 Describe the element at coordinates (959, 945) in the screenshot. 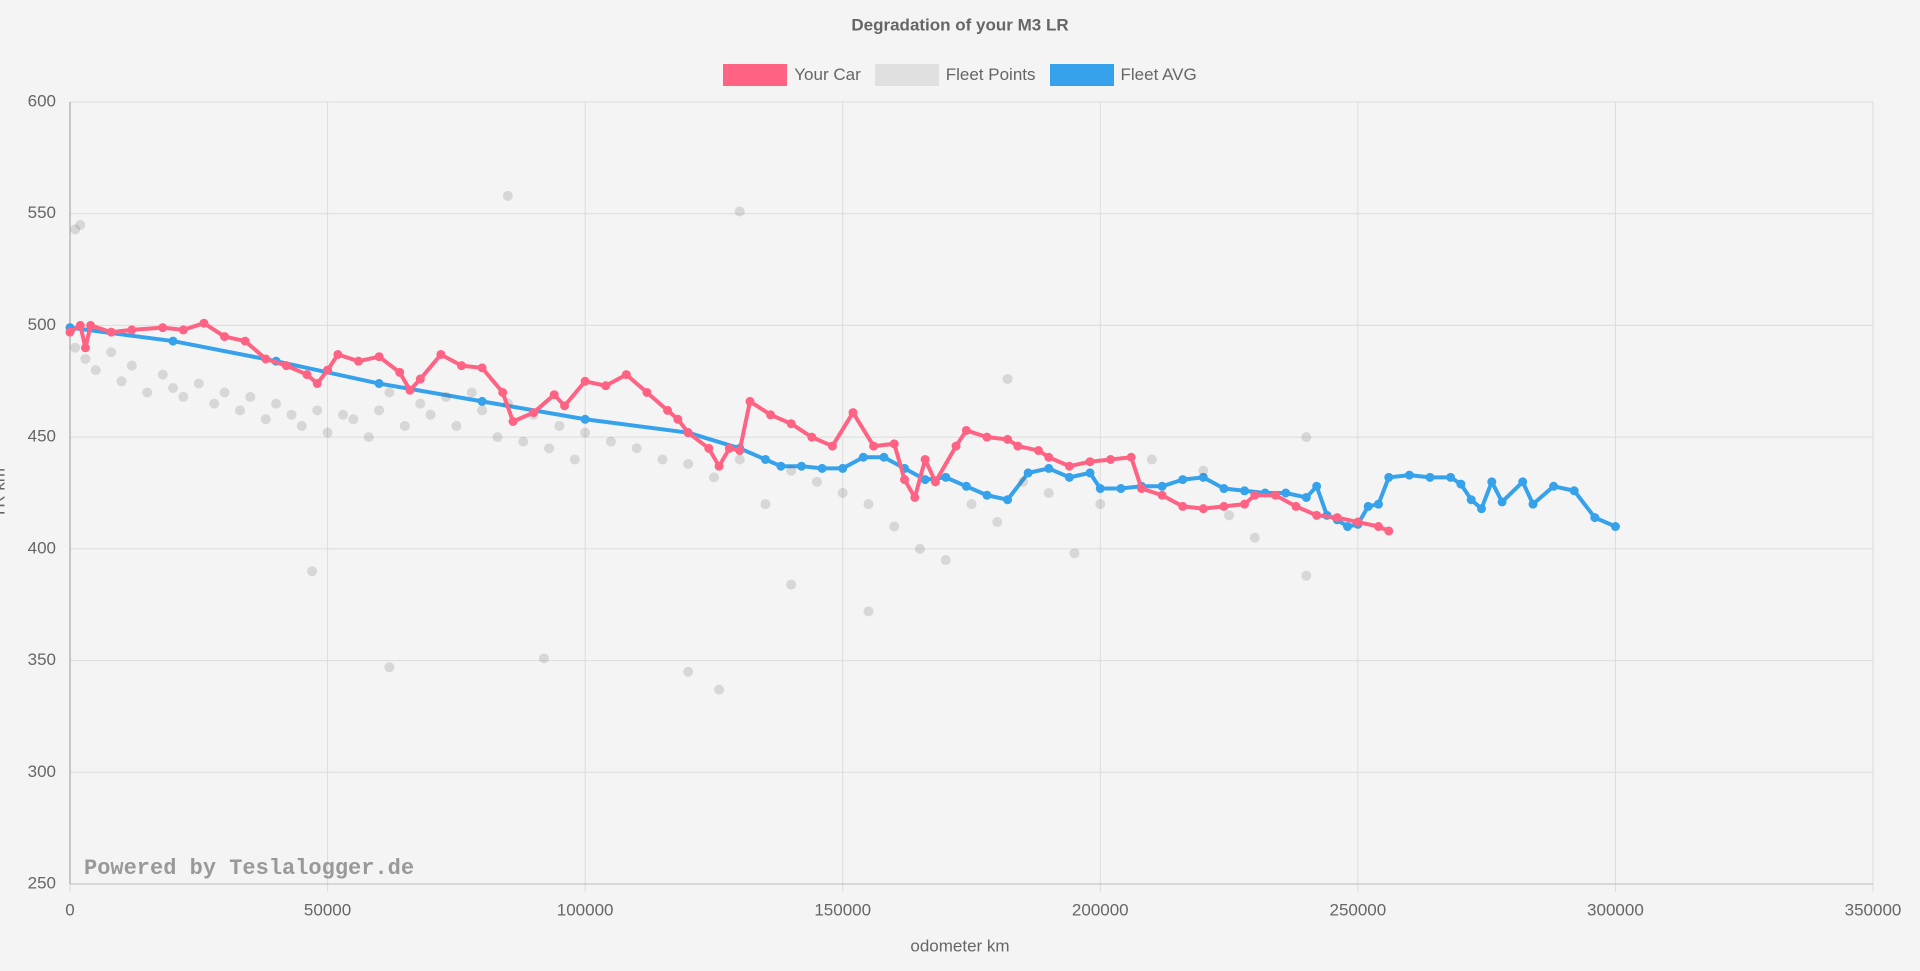

I see `x-axis-label: odometer km` at that location.